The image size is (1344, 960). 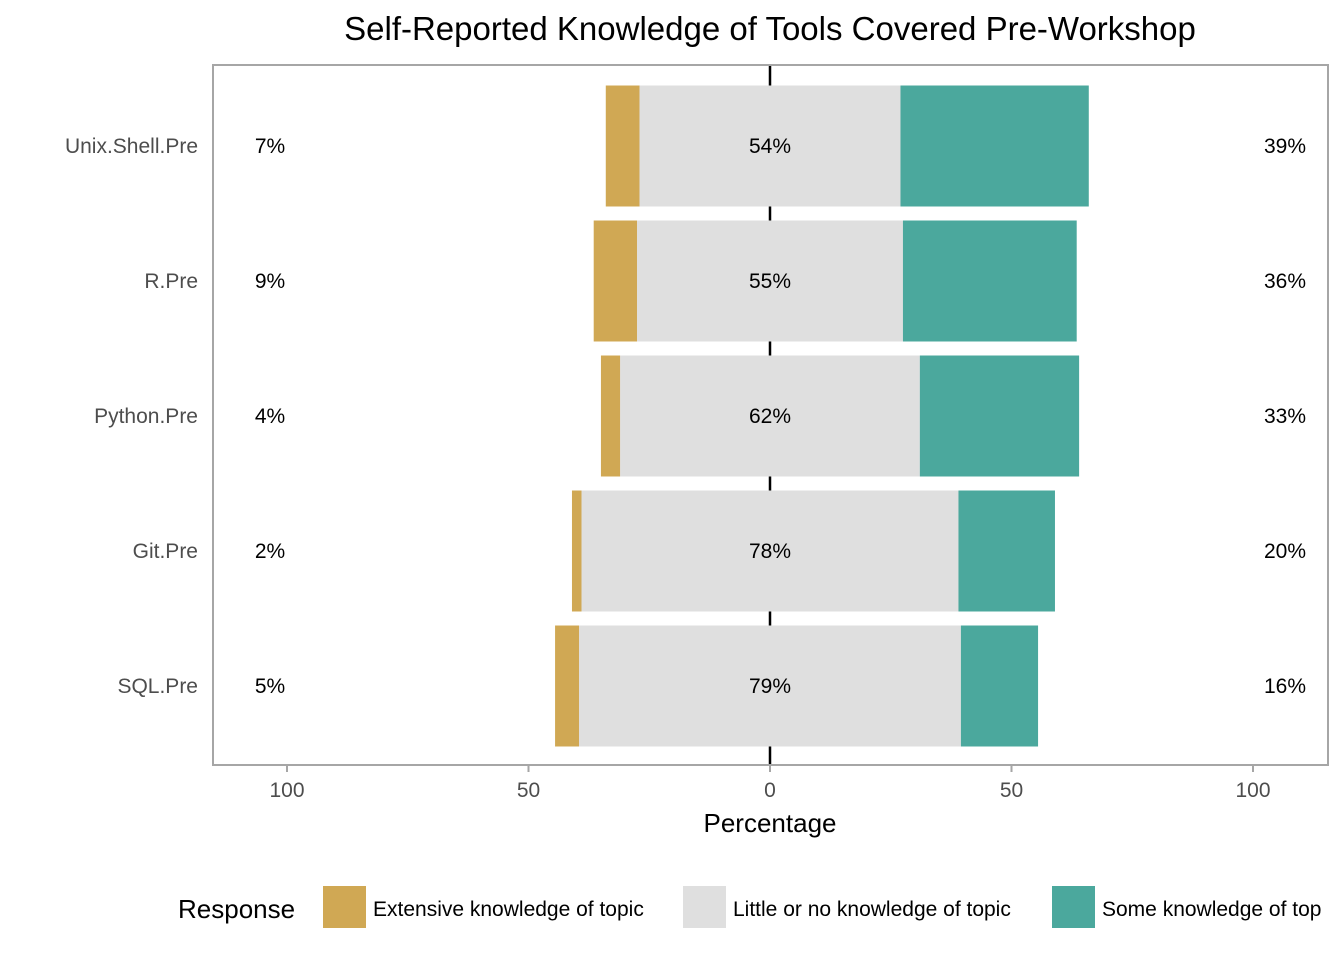 What do you see at coordinates (270, 686) in the screenshot?
I see `left-percent-label: 5%` at bounding box center [270, 686].